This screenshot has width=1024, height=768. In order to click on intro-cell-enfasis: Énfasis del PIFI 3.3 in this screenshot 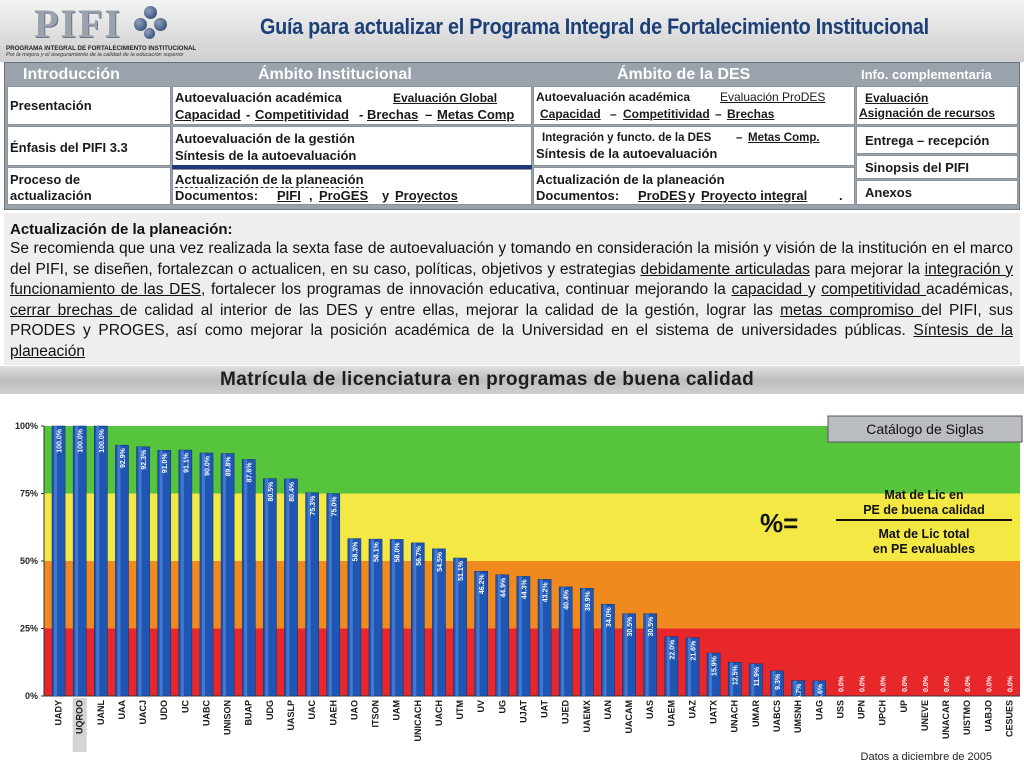, I will do `click(89, 146)`.